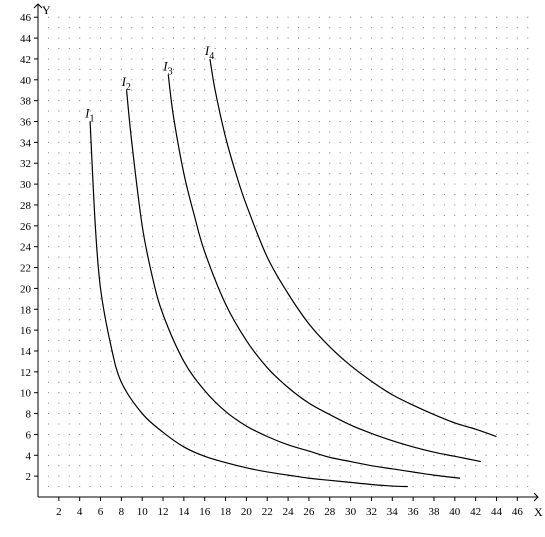 Image resolution: width=545 pixels, height=537 pixels. Describe the element at coordinates (330, 512) in the screenshot. I see `x-tick-label: 28` at that location.